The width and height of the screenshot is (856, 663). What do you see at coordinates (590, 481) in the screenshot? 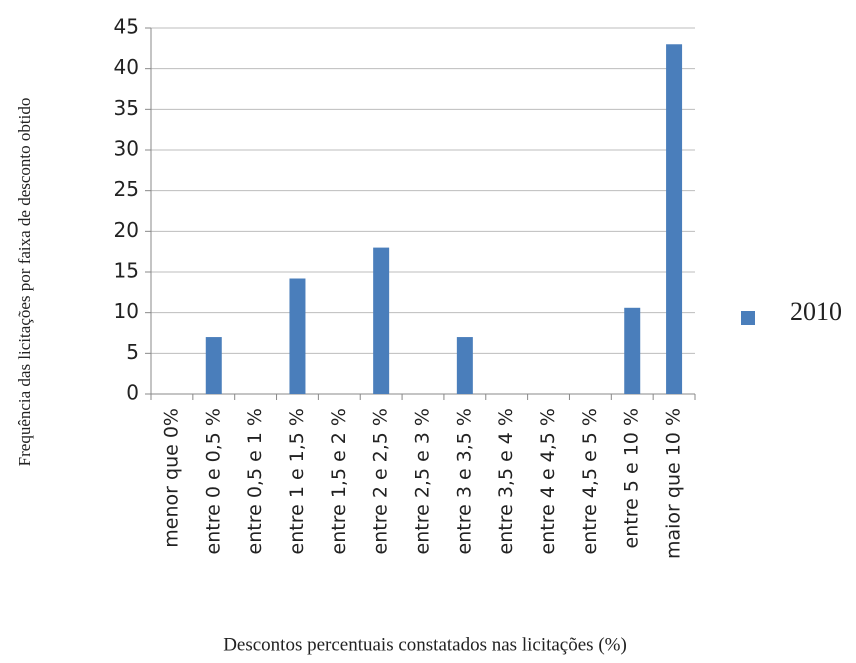
I see `x-tick-label: entre 4,5 e 5 %` at bounding box center [590, 481].